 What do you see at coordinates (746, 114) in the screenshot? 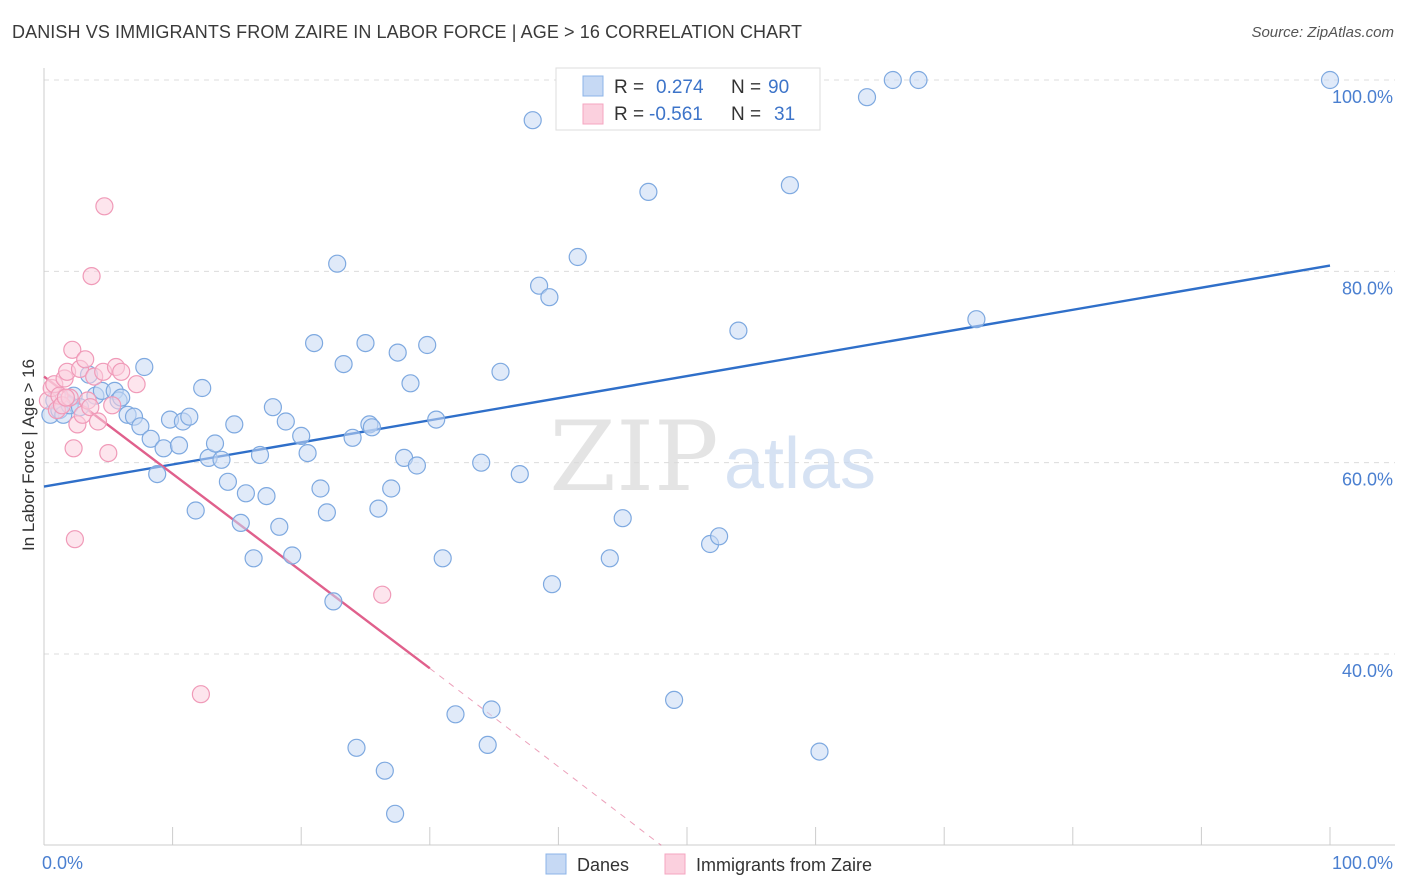
I see `stats-n-label-zaire: N =` at bounding box center [746, 114].